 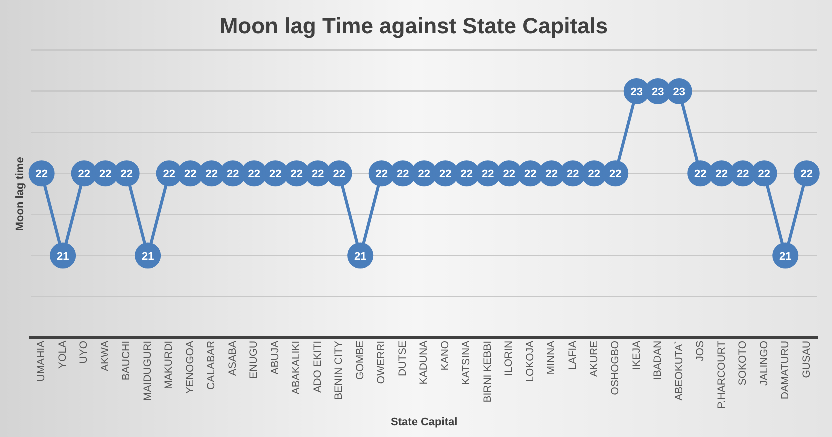 I want to click on chart-title: Moon lag Time against State Capitals, so click(x=414, y=25).